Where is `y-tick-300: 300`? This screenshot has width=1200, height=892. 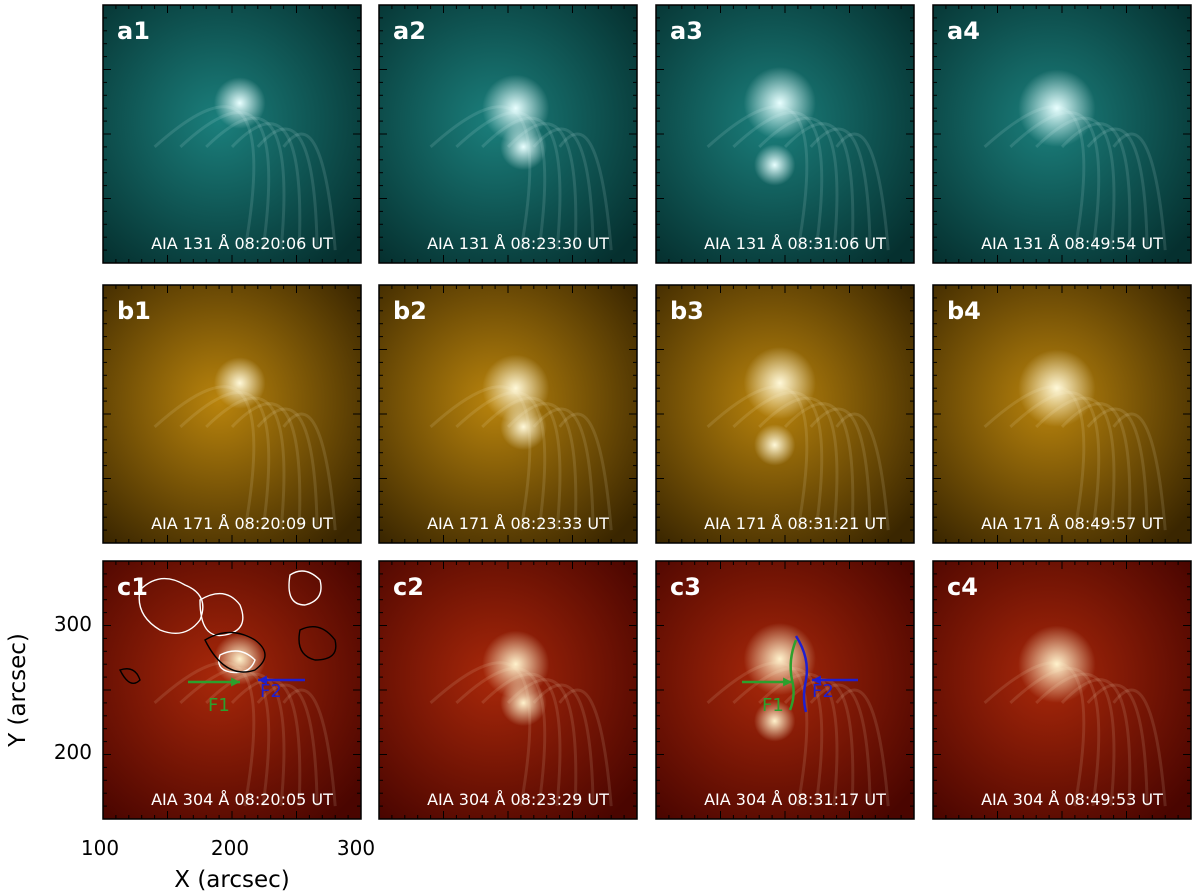
y-tick-300: 300 is located at coordinates (73, 624).